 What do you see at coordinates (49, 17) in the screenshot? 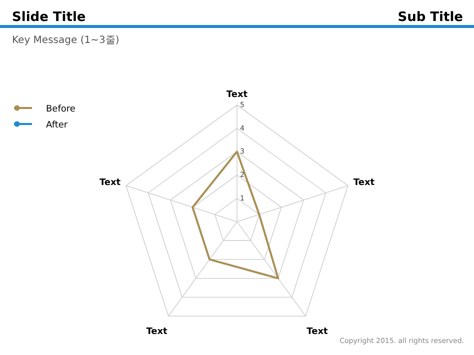
I see `chart-title: Slide Title` at bounding box center [49, 17].